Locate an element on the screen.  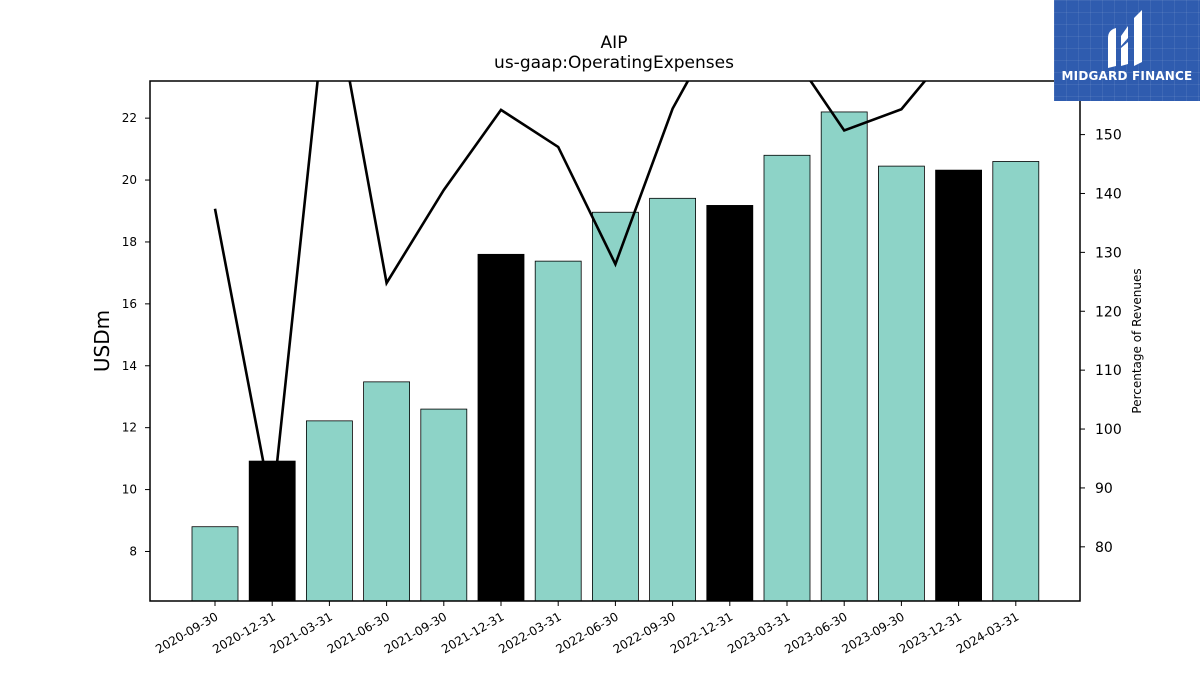
y2-tick-label: 120 is located at coordinates (1108, 312).